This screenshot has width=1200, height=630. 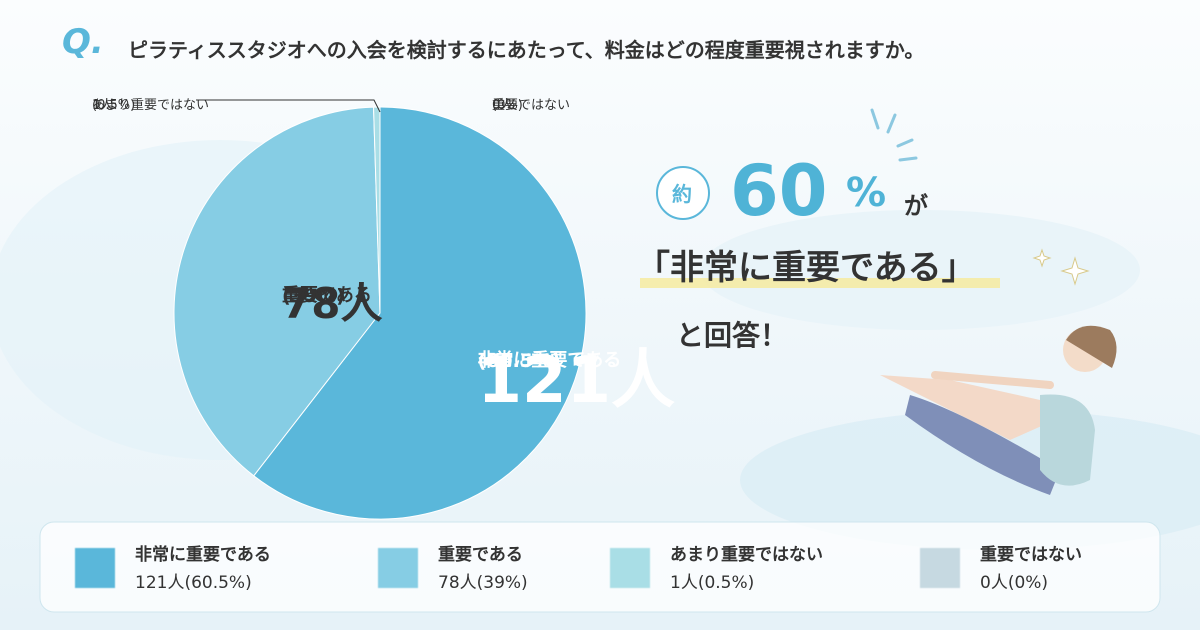 What do you see at coordinates (483, 583) in the screenshot?
I see `legend-label: 78人(39%)` at bounding box center [483, 583].